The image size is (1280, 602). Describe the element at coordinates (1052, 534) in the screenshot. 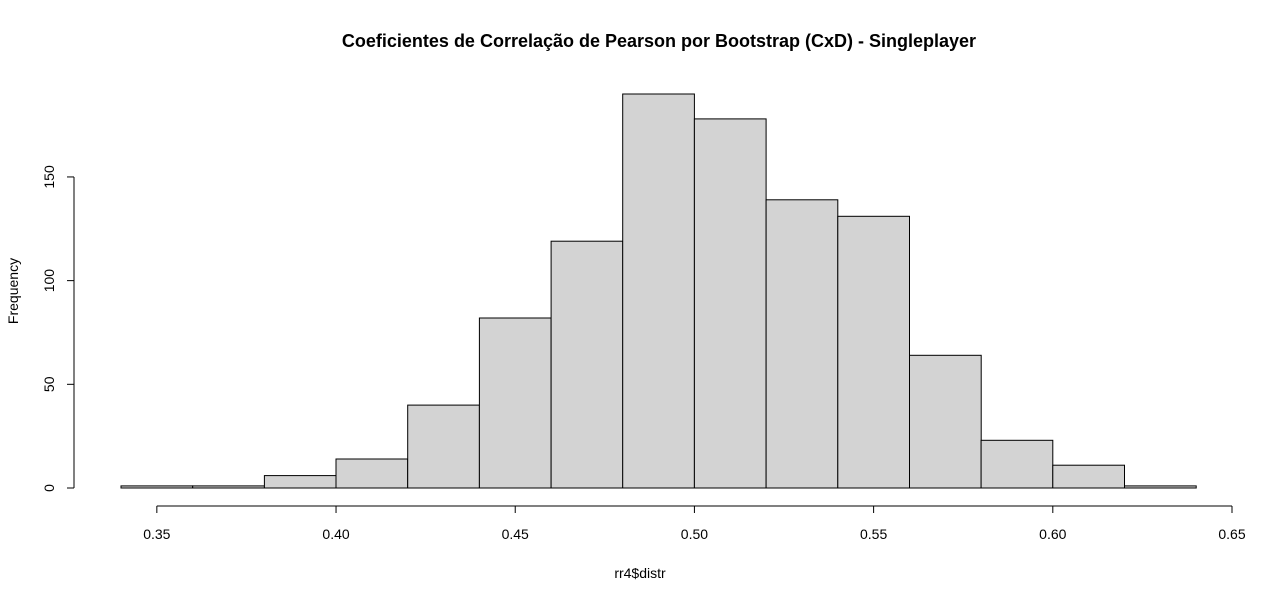

I see `x-tick-label: 0.60` at that location.